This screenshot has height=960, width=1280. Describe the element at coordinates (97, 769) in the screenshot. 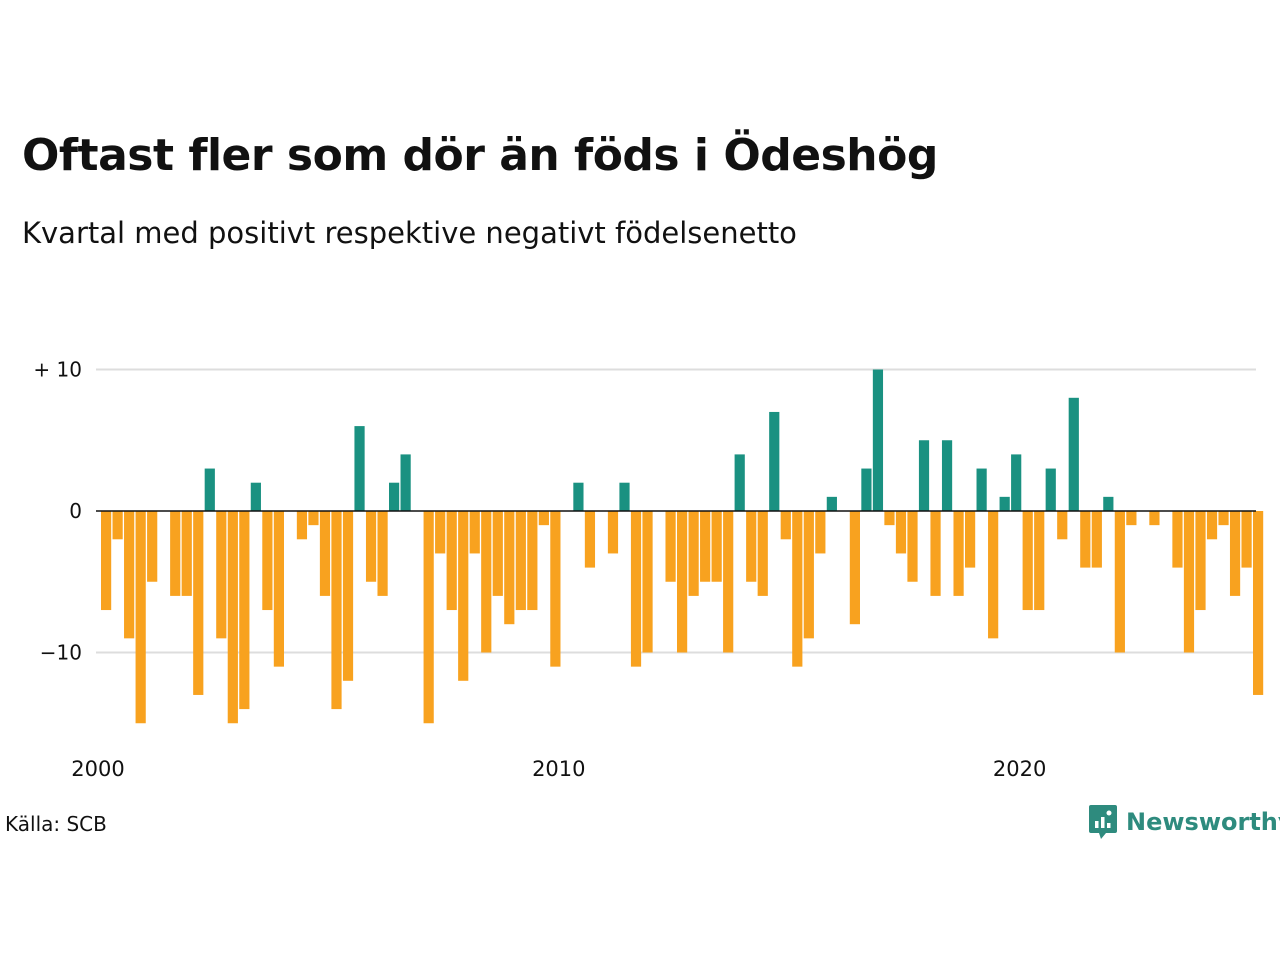

I see `x-tick-label: 2000` at that location.